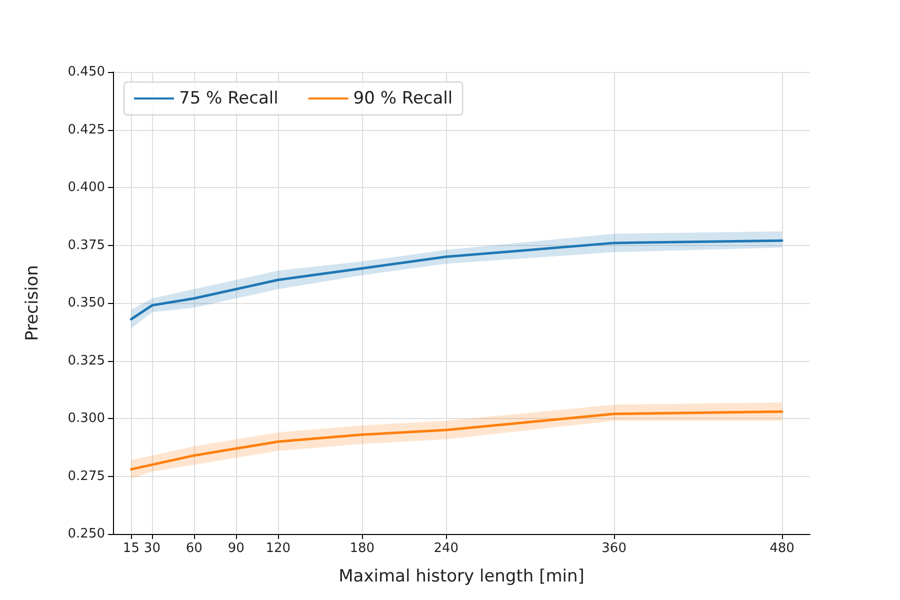 The image size is (900, 600). Describe the element at coordinates (362, 548) in the screenshot. I see `x-tick-label: 180` at that location.